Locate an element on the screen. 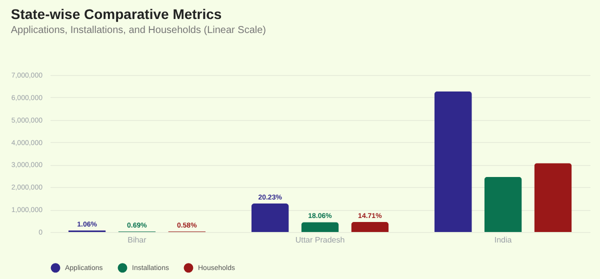 The width and height of the screenshot is (600, 279). chart-subtitle: Applications, Installations, and Households (Linear Scale) is located at coordinates (138, 30).